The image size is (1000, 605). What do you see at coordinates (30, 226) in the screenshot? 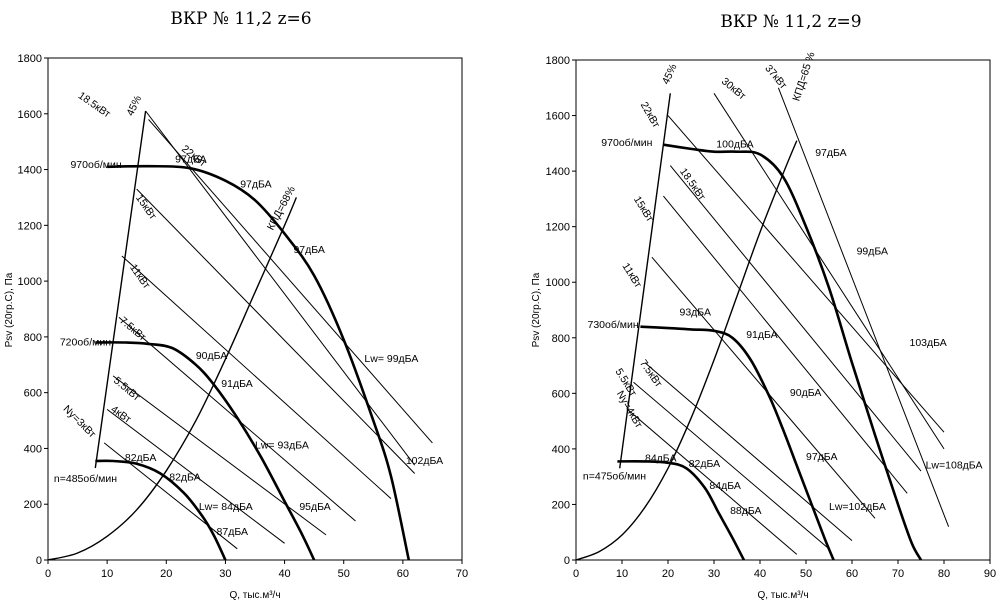
I see `y-tick-label: 1200` at bounding box center [30, 226].